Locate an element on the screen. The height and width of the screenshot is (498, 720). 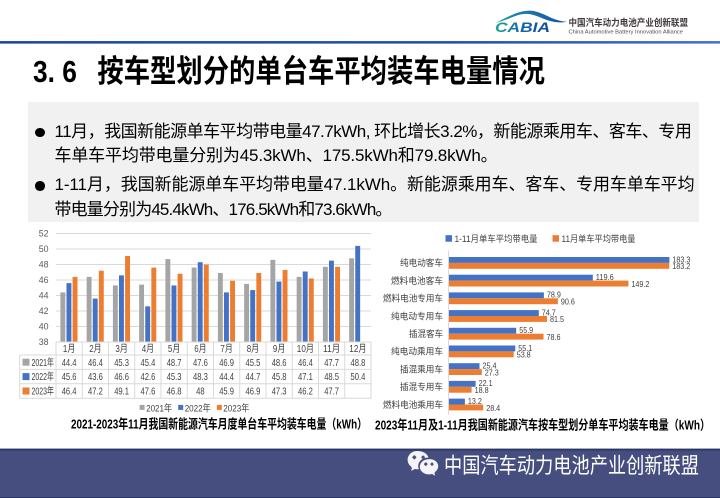
svg-text: 47.1 is located at coordinates (305, 377).